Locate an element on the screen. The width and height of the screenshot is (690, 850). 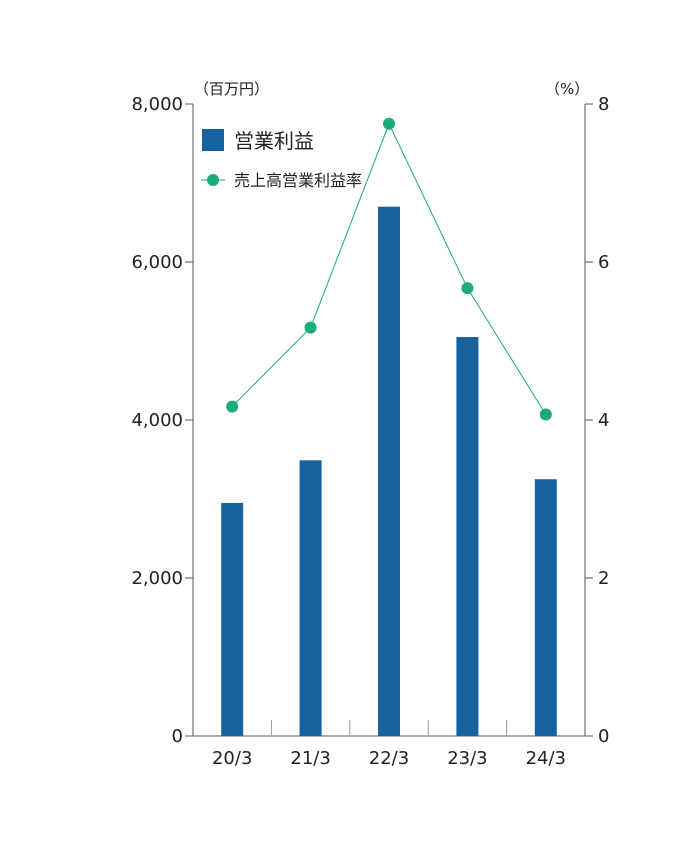
x-axis-tick-label: 20/3 is located at coordinates (232, 758).